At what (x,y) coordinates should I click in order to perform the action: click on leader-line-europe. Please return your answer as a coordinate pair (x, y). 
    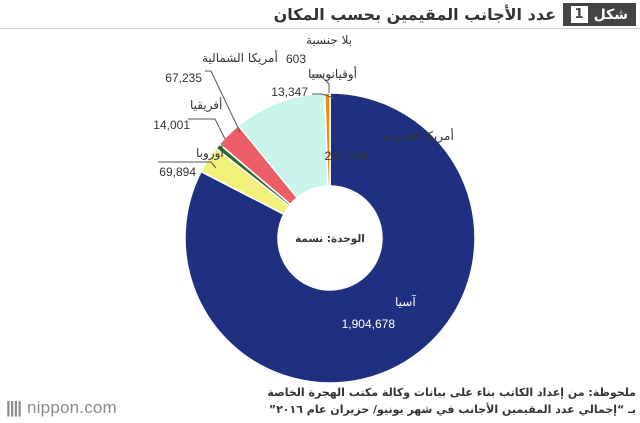
    Looking at the image, I should click on (187, 165).